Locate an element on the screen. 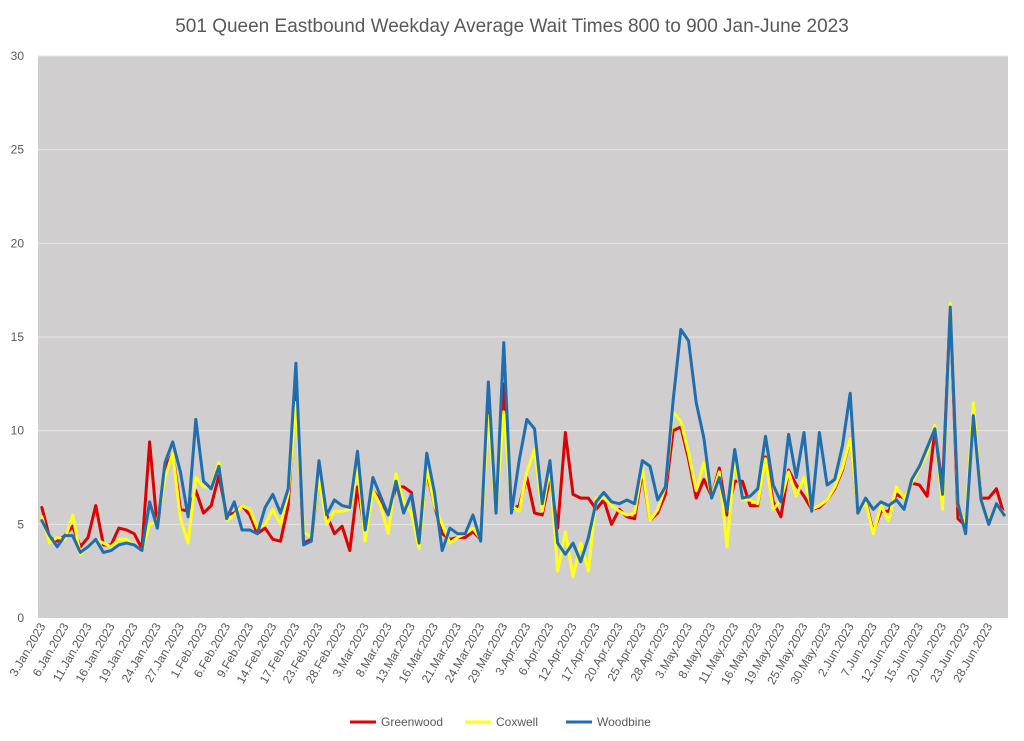 This screenshot has width=1024, height=741. legend-label: Coxwell is located at coordinates (517, 722).